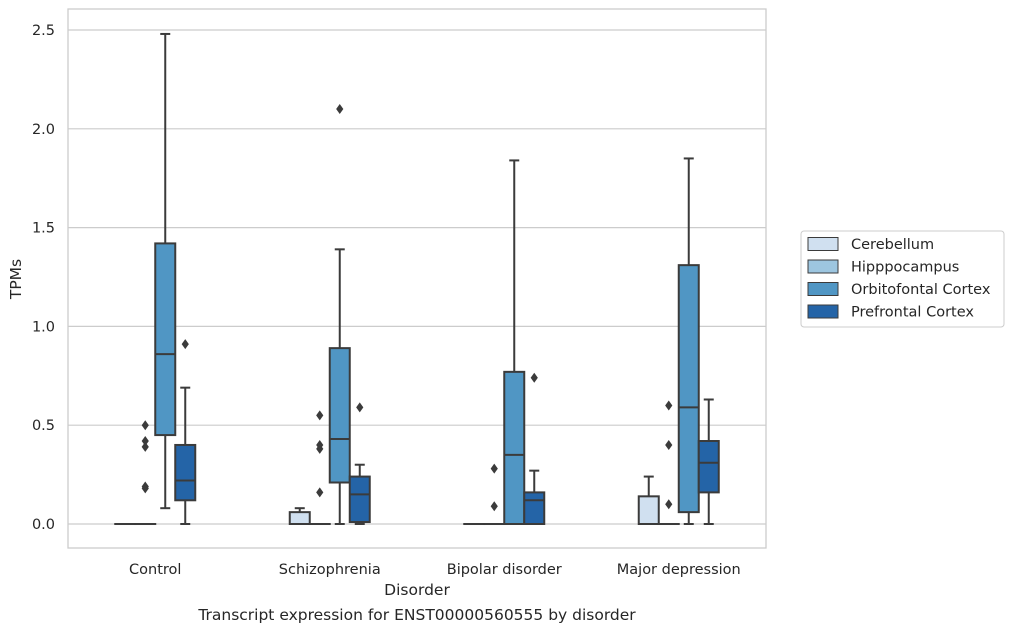 Image resolution: width=1014 pixels, height=634 pixels. I want to click on x-tick-label: Schizophrenia, so click(330, 570).